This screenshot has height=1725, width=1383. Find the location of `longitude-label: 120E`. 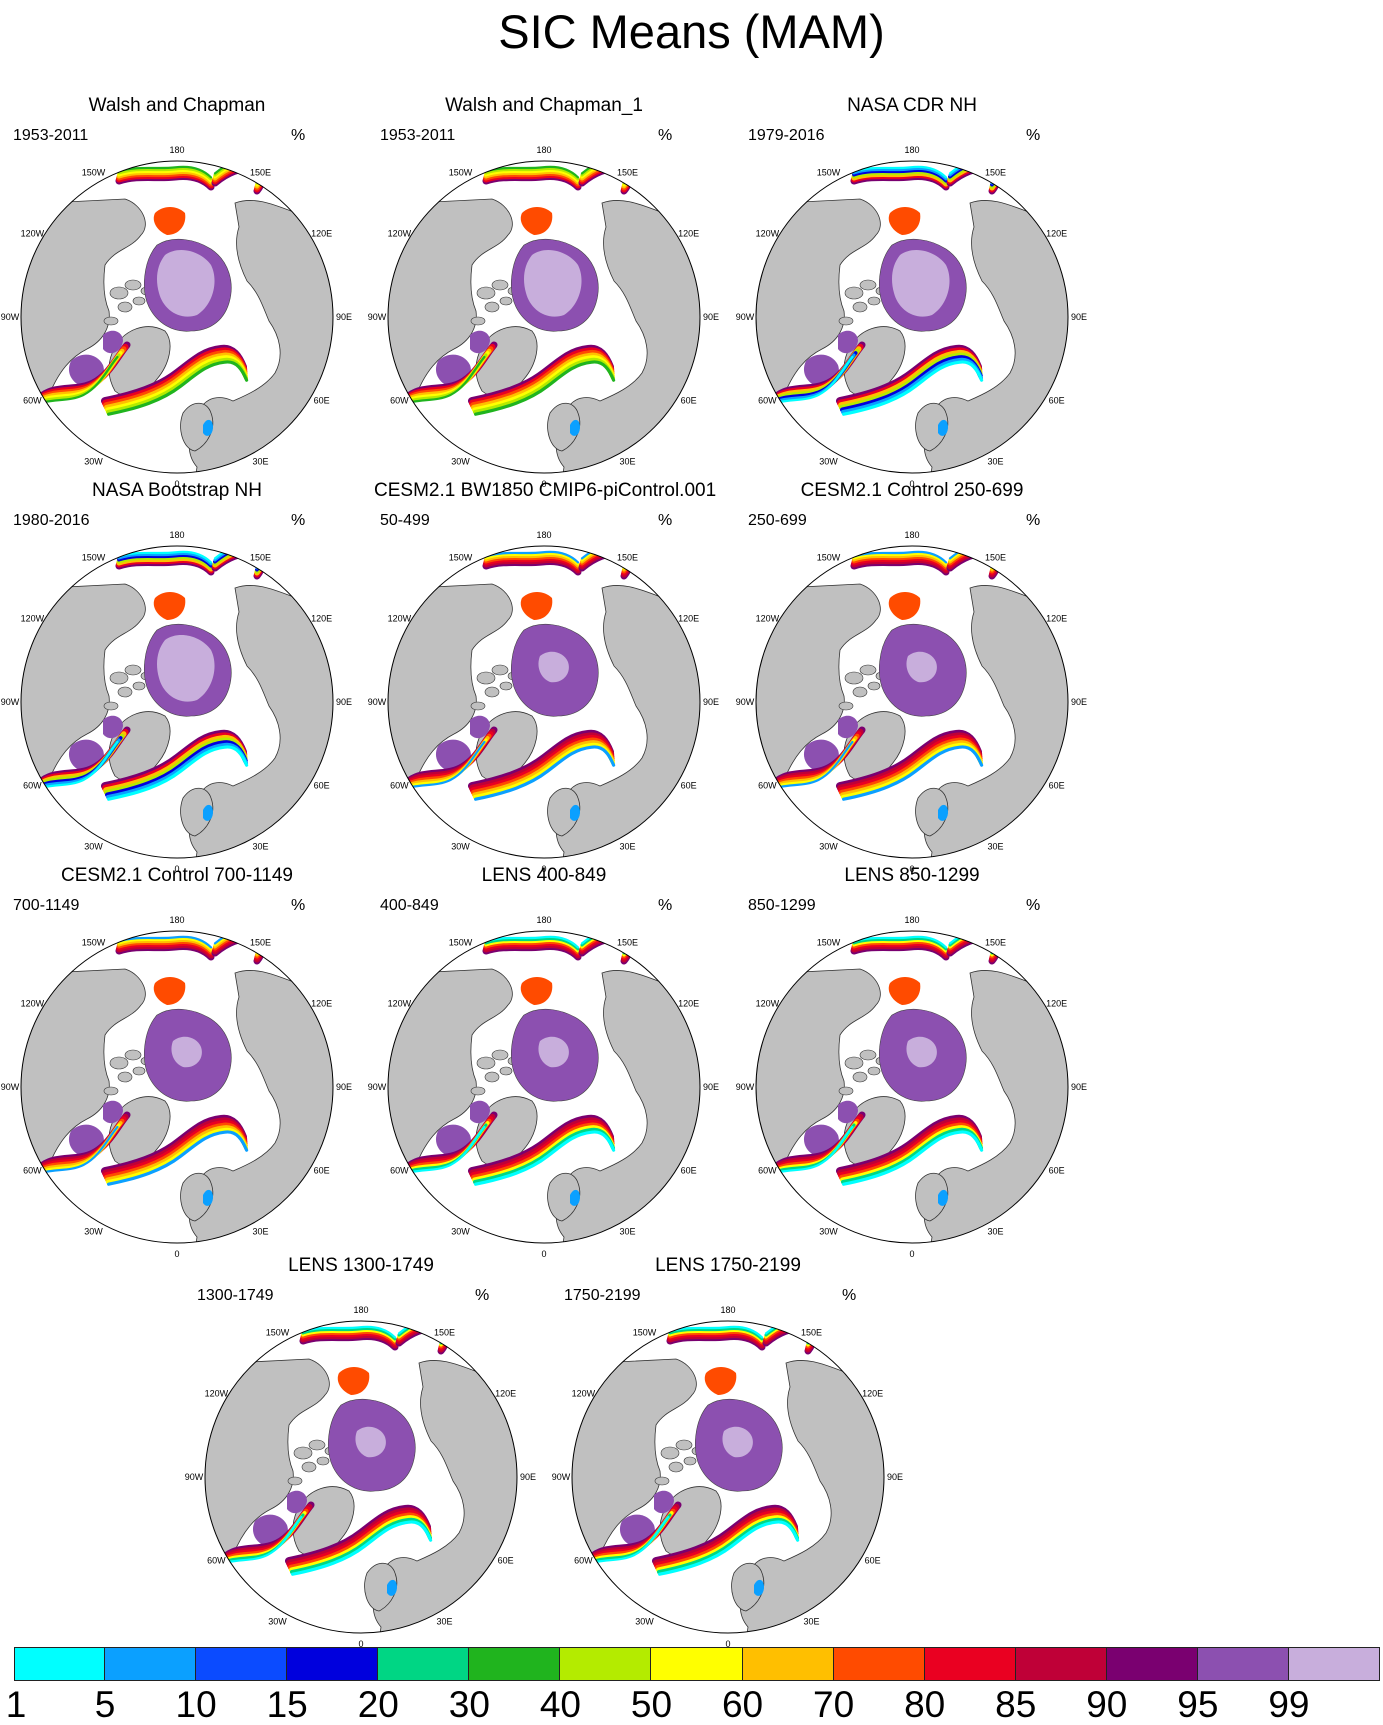

longitude-label: 120E is located at coordinates (688, 234).